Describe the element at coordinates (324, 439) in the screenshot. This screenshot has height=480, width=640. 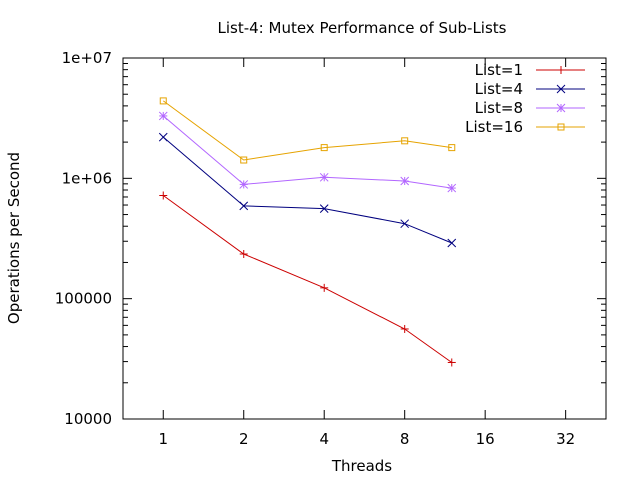
I see `x-tick-label: 4` at that location.